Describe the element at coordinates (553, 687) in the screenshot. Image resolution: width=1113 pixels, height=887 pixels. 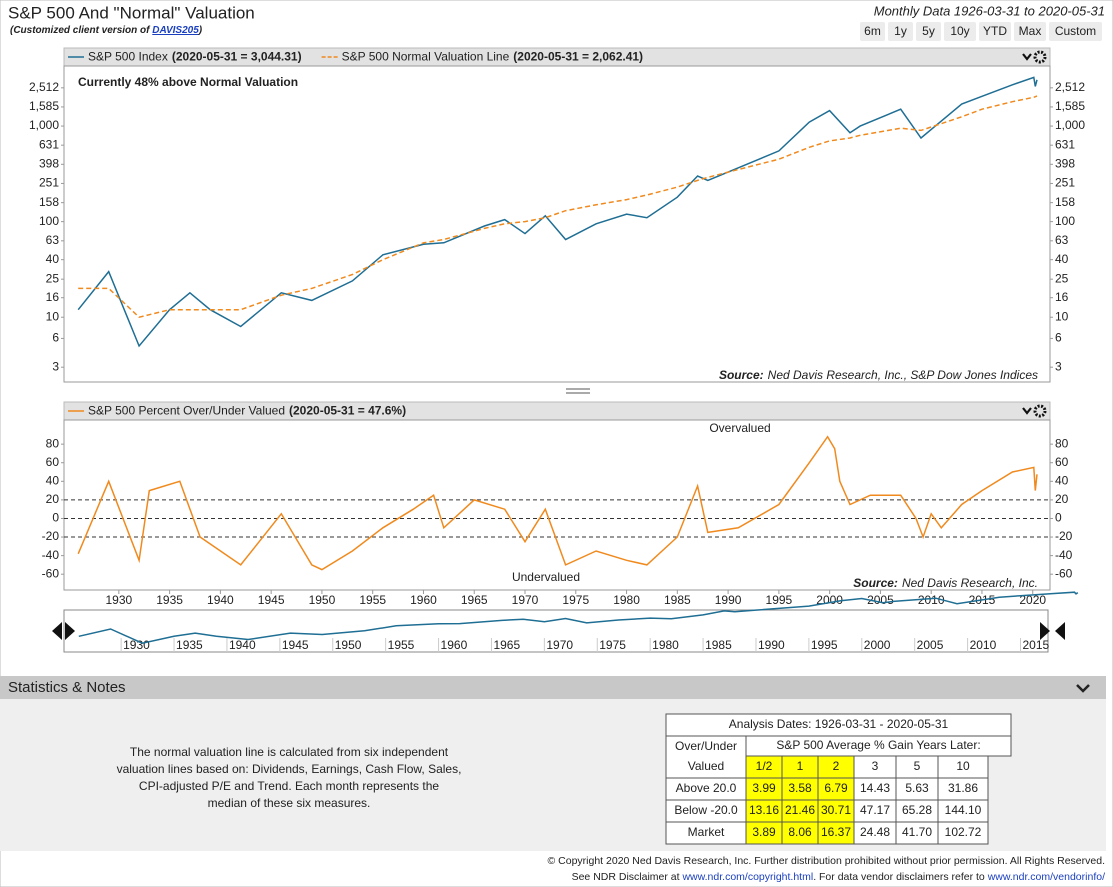
I see `stats-bar` at that location.